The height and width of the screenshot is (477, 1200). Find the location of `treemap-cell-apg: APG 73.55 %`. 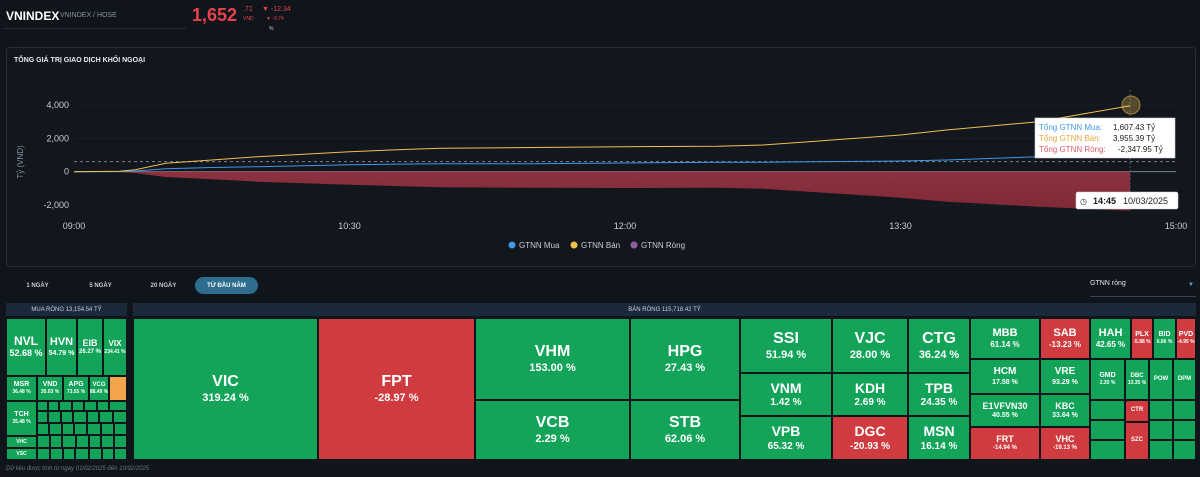

treemap-cell-apg: APG 73.55 % is located at coordinates (76, 388).